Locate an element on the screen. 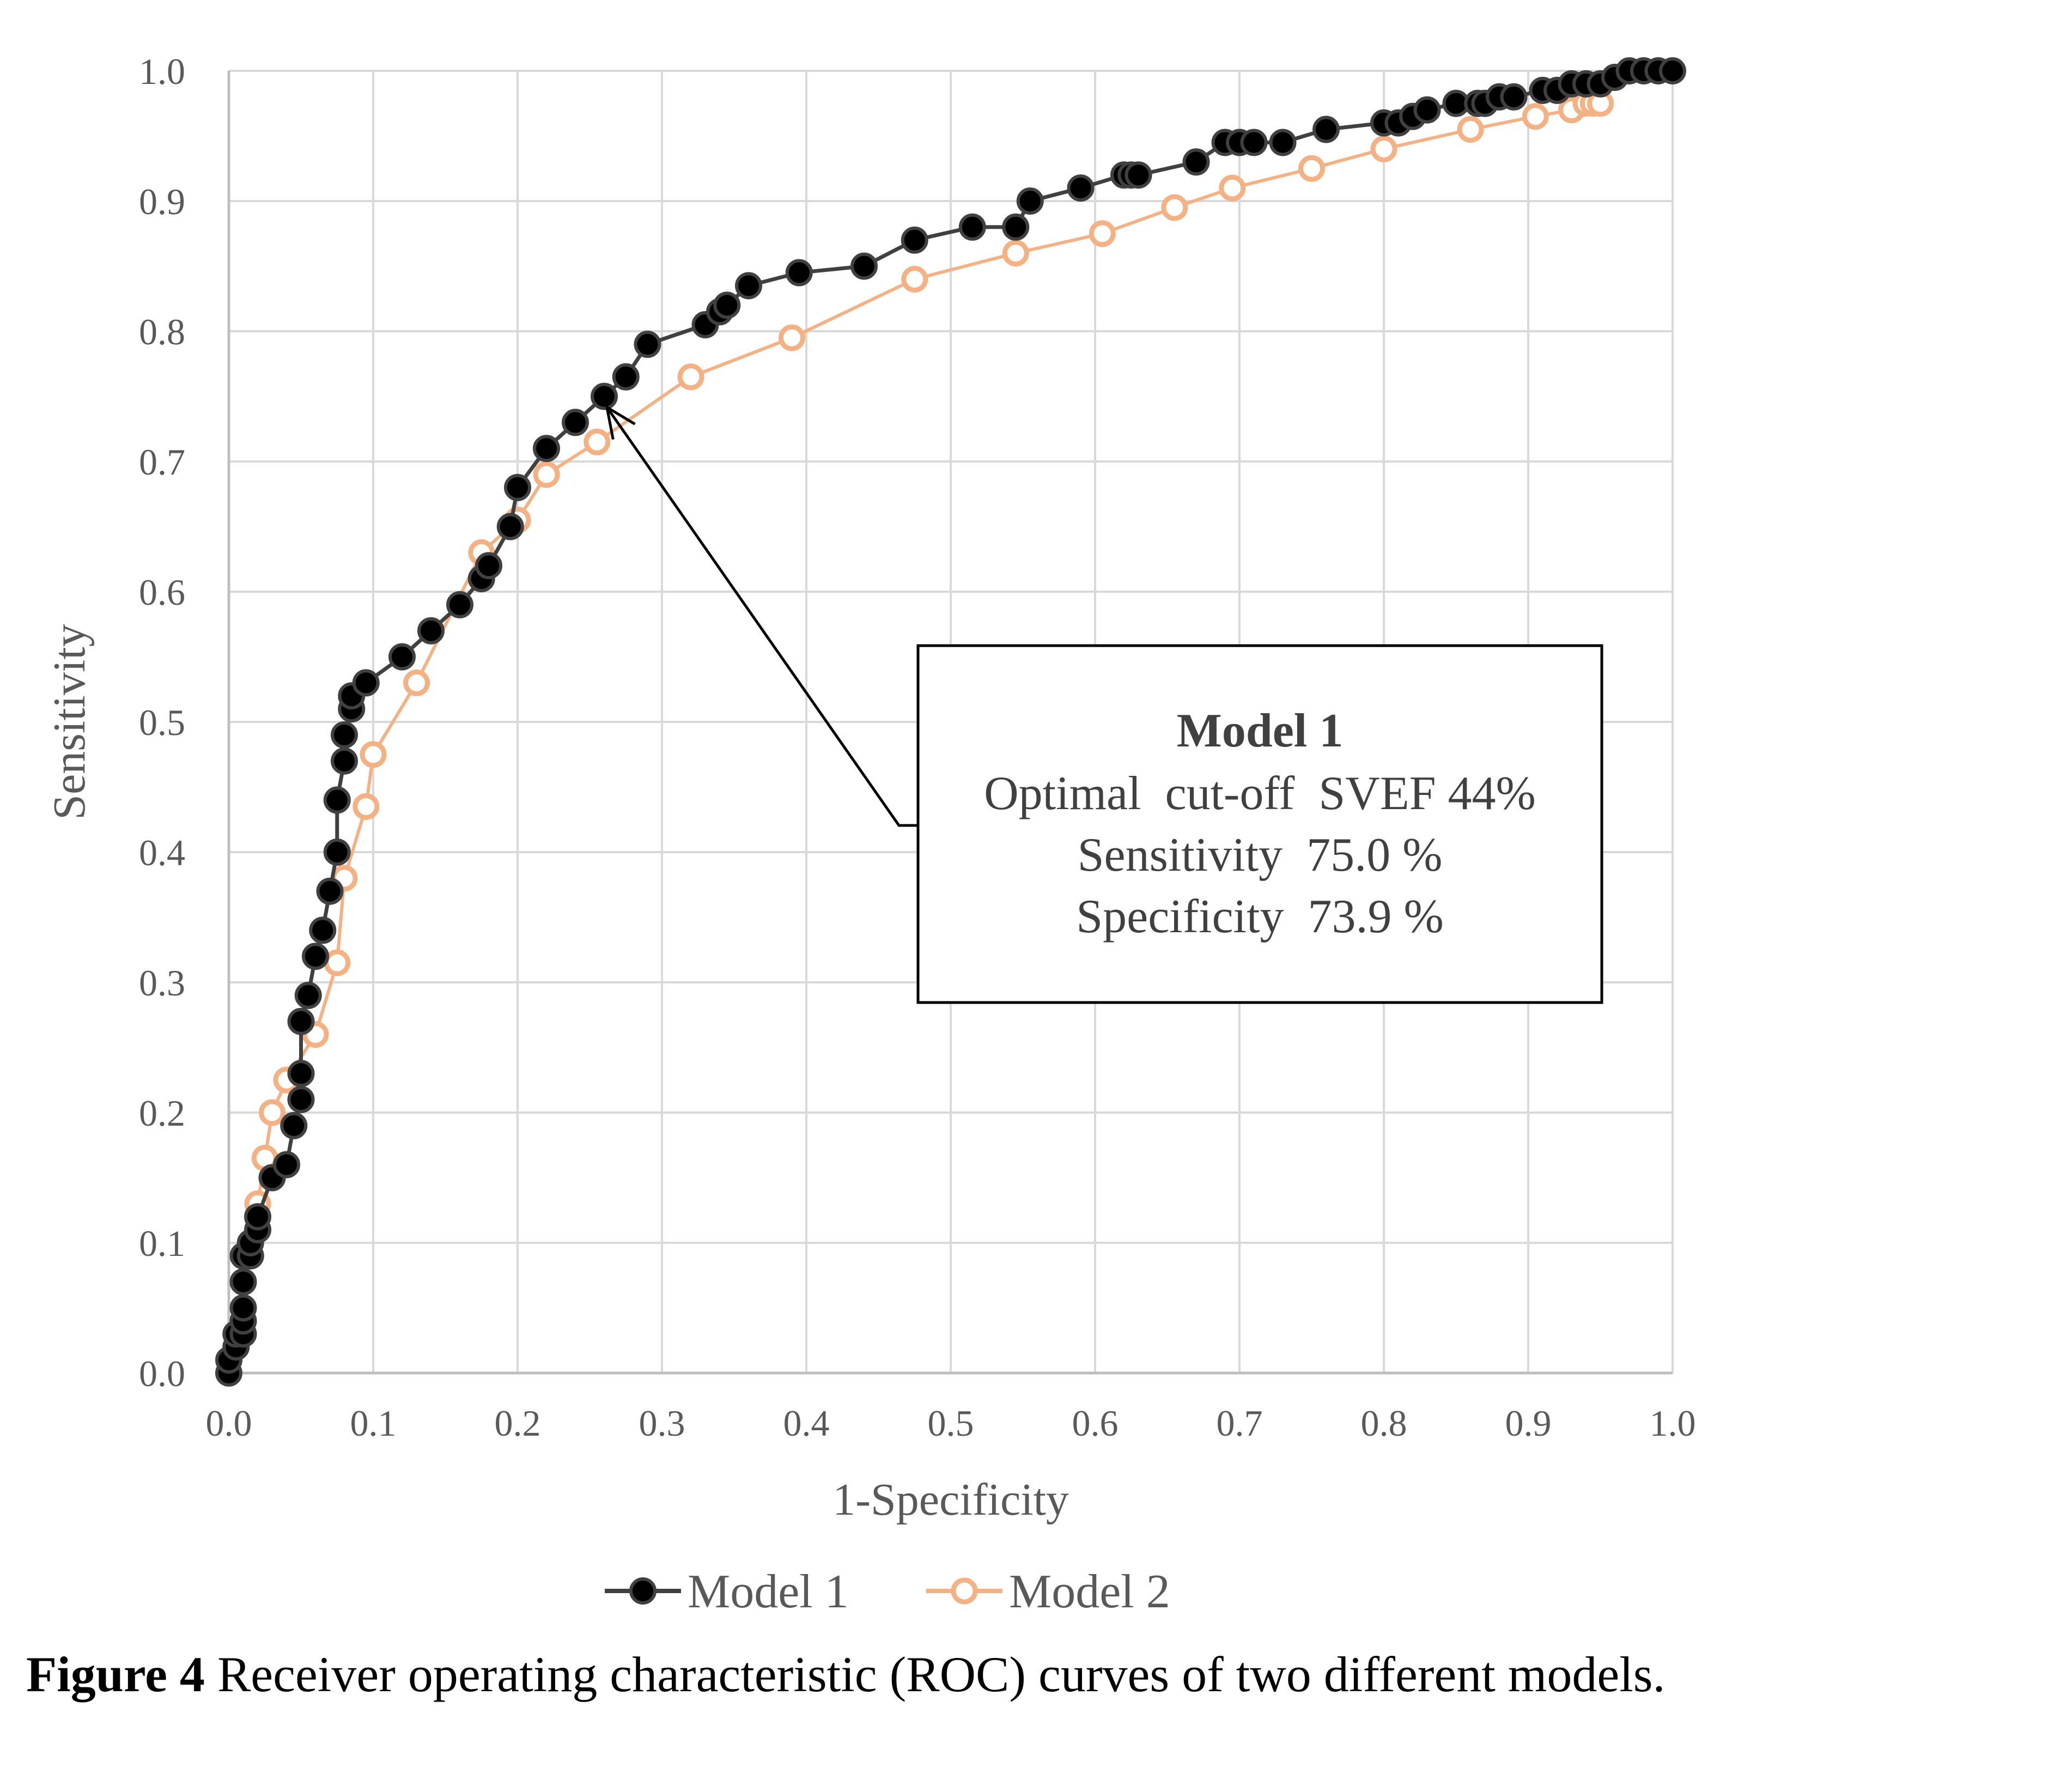 The height and width of the screenshot is (1792, 2048). y-tick-labels: 0.0 0.1 0.2 0.3 0.4 0.5 0.6 0.7 0.8 0.9 1.0 is located at coordinates (162, 722).